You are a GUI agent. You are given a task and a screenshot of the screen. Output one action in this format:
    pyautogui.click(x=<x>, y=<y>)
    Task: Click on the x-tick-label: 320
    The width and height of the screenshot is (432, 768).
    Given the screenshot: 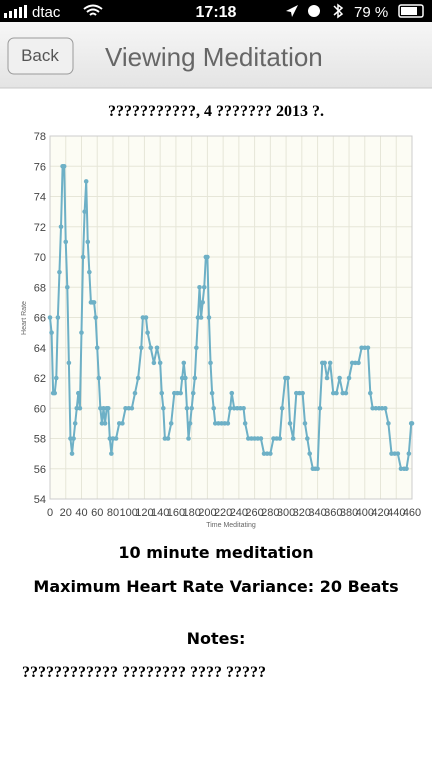 What is the action you would take?
    pyautogui.click(x=302, y=513)
    